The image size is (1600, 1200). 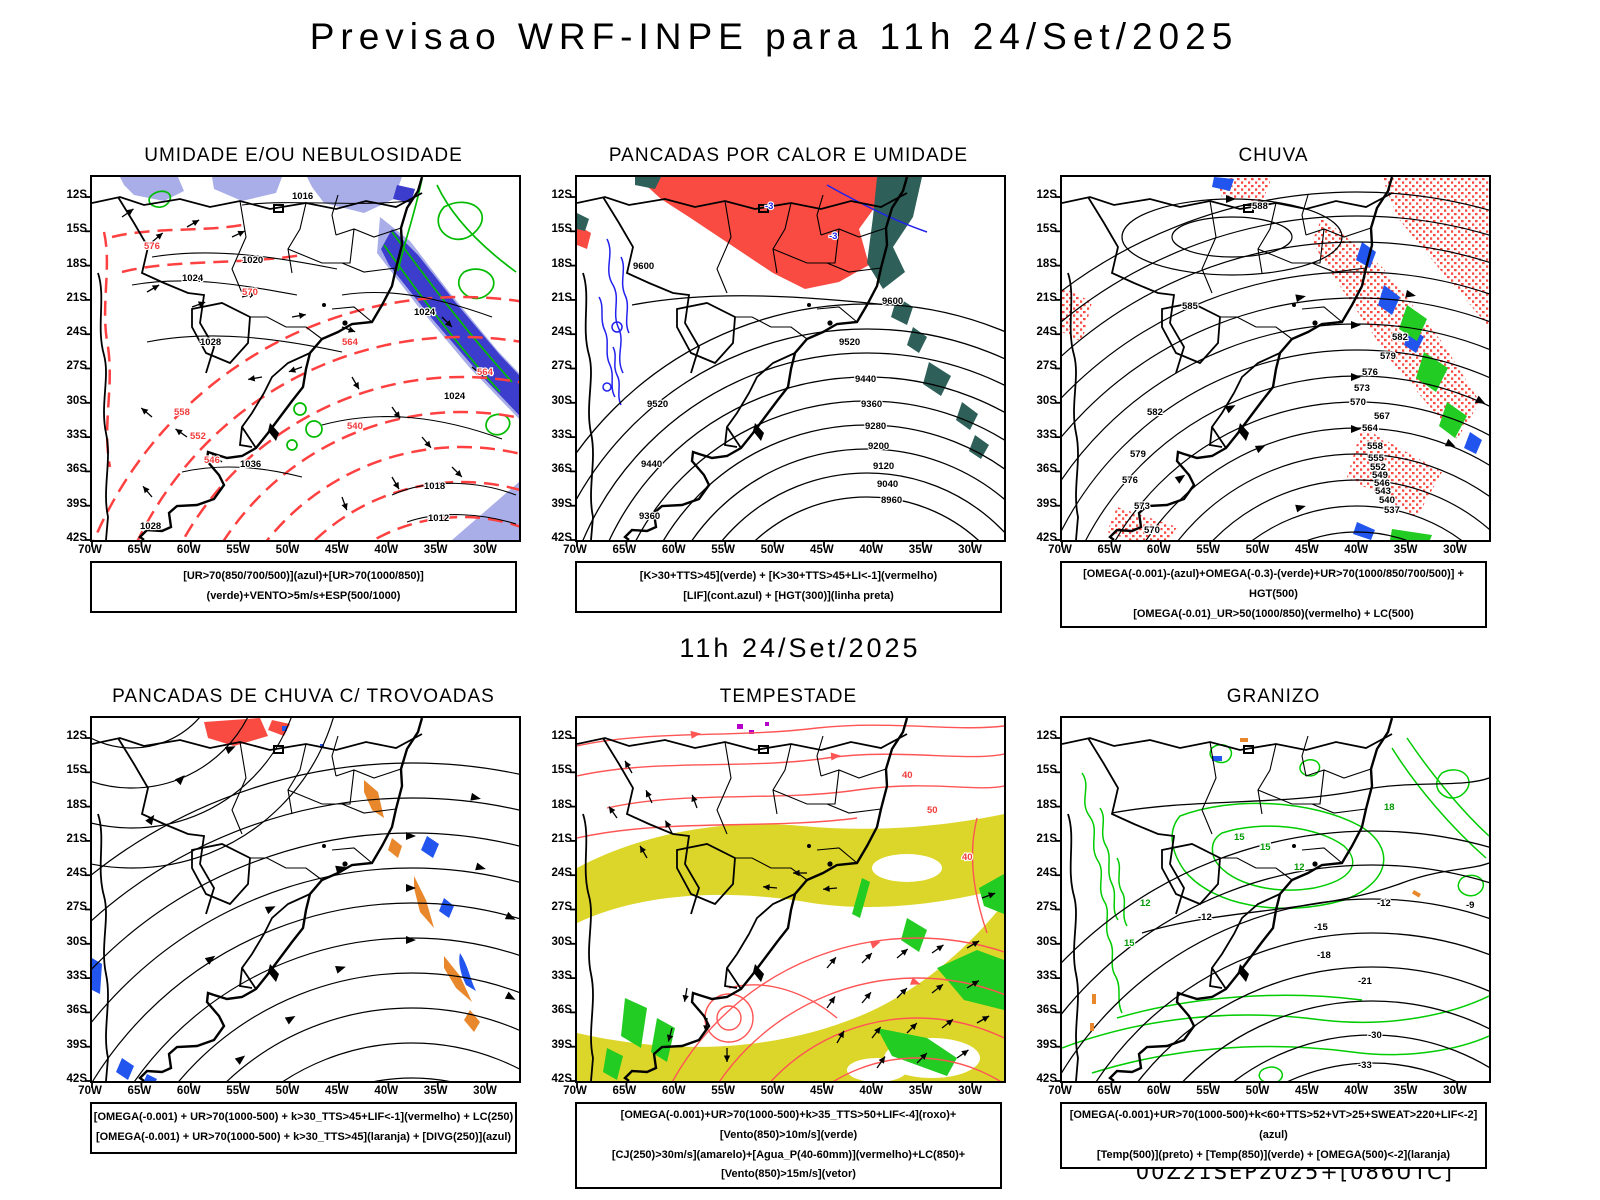 What do you see at coordinates (1383, 491) in the screenshot?
I see `svg-text: 543` at bounding box center [1383, 491].